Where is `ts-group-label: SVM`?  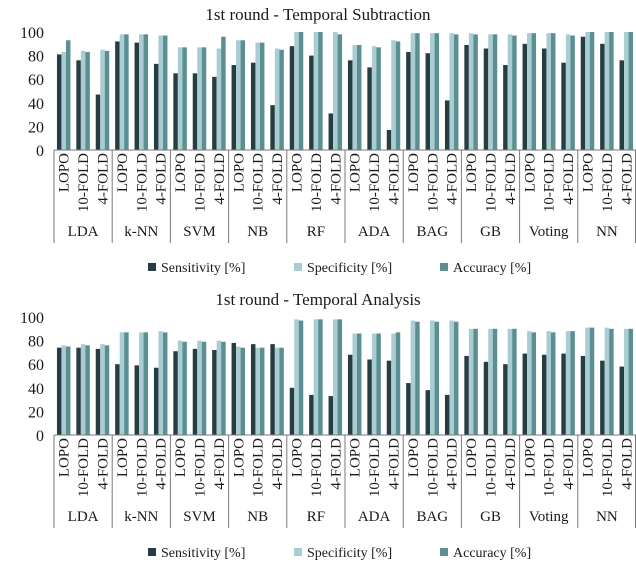 ts-group-label: SVM is located at coordinates (199, 232).